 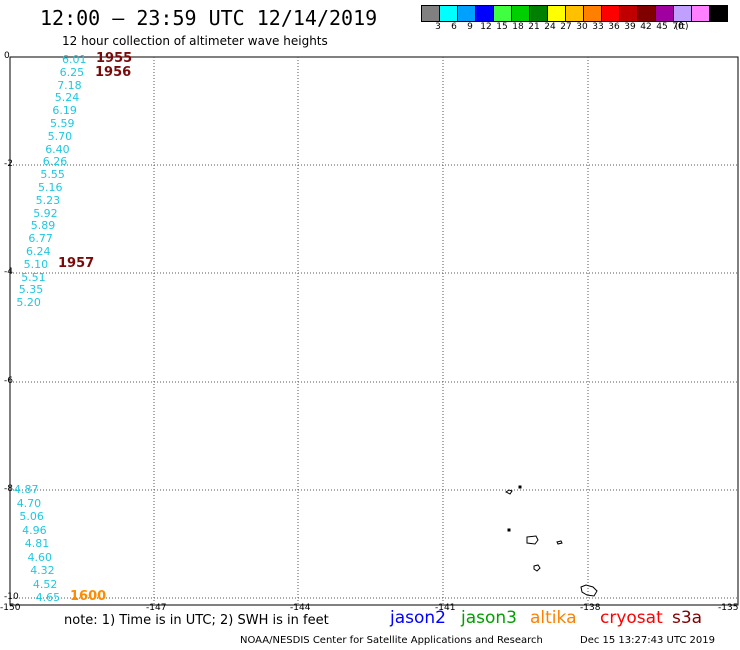 What do you see at coordinates (88, 596) in the screenshot?
I see `pass-time-label: 1600` at bounding box center [88, 596].